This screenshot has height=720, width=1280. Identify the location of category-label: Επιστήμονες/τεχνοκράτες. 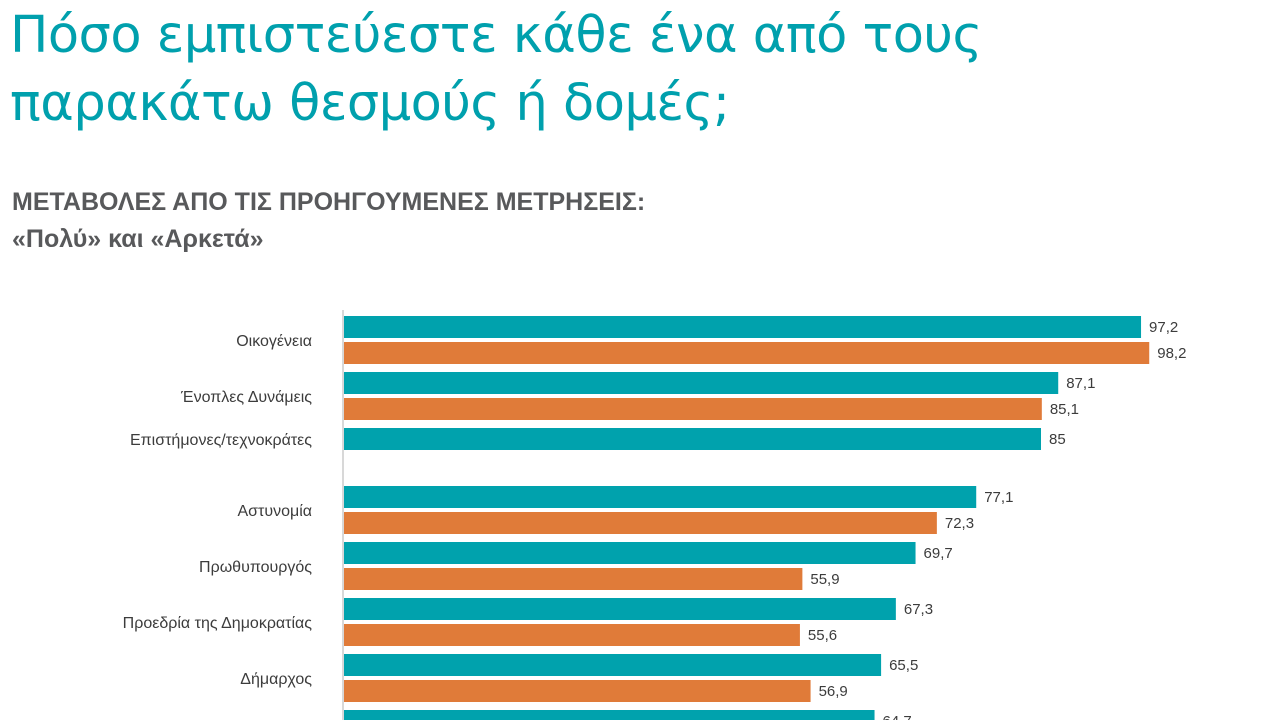
(221, 440).